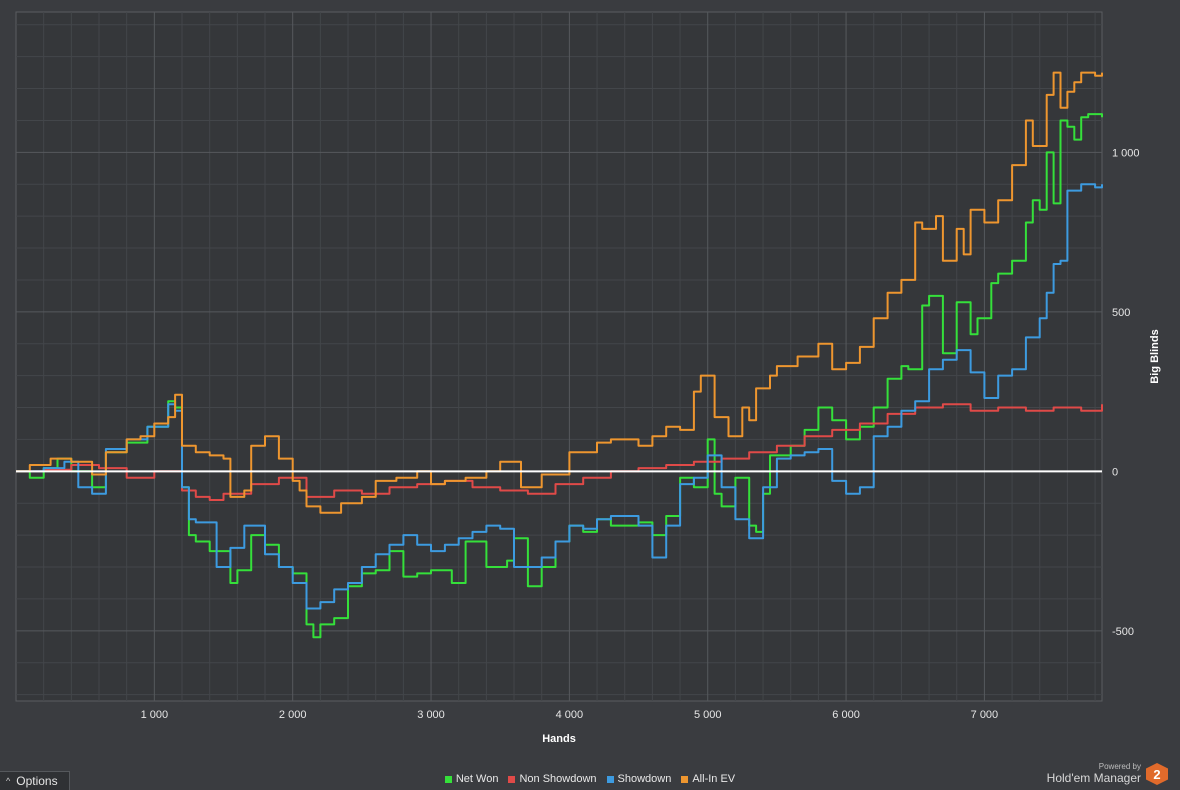 This screenshot has height=790, width=1180. I want to click on chart-legend: Net Won Non Showdown Showdown All-In EV, so click(590, 779).